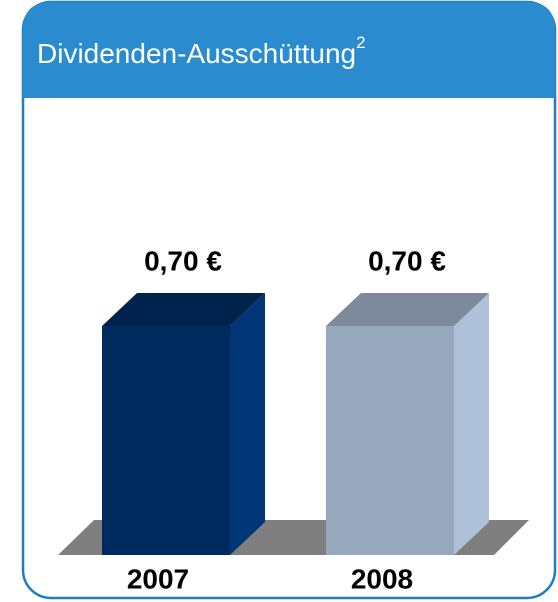 The image size is (558, 602). Describe the element at coordinates (382, 578) in the screenshot. I see `x-tick-label: 2008` at that location.